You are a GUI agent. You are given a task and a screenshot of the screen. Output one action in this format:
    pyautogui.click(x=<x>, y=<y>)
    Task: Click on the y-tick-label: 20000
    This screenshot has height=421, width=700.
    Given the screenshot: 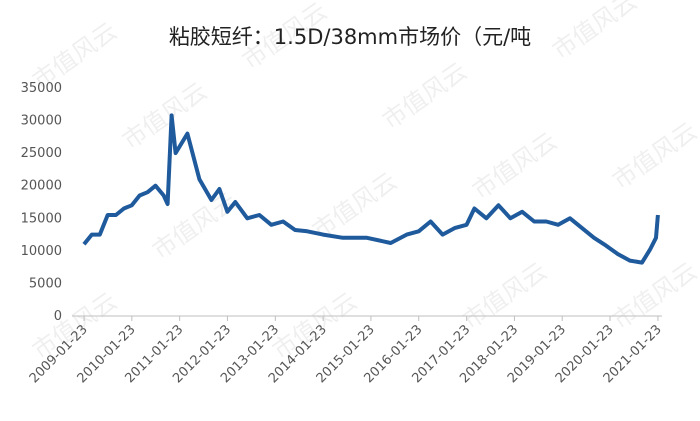 What is the action you would take?
    pyautogui.click(x=41, y=186)
    